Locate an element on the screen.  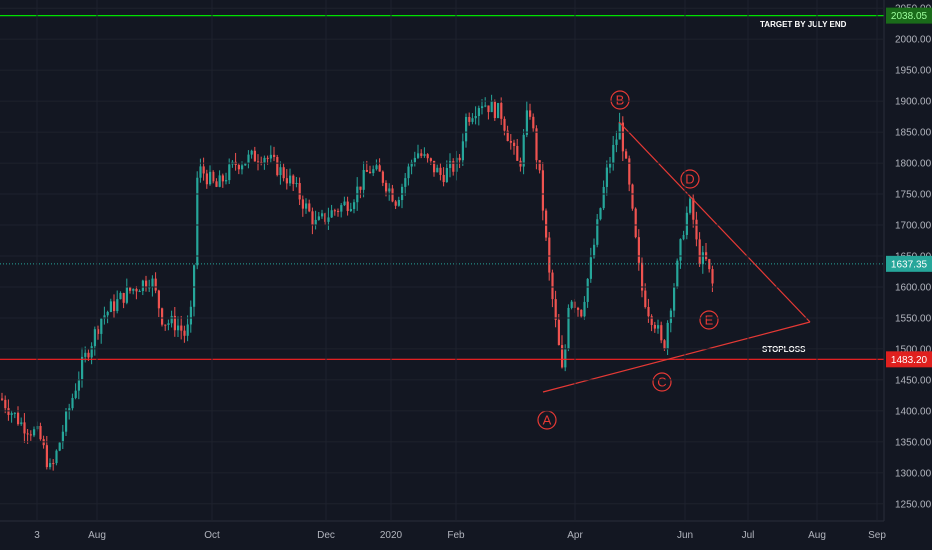
date-tick-label: Dec is located at coordinates (326, 535).